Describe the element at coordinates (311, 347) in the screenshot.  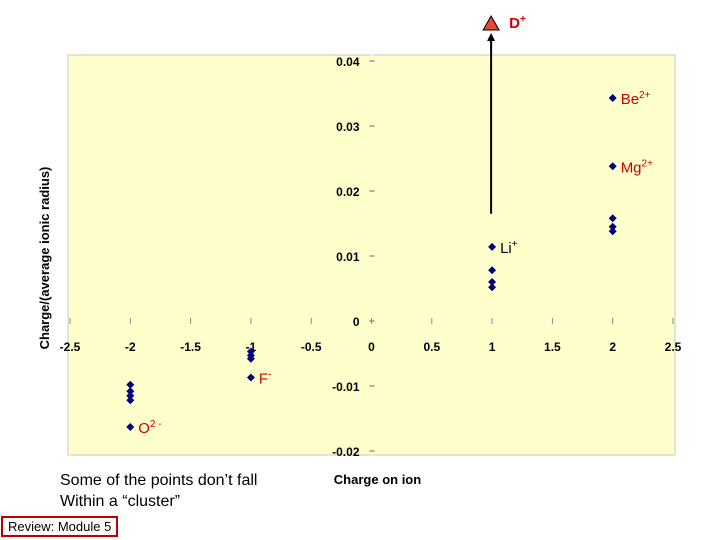
I see `x-tick-label-4: -0.5` at that location.